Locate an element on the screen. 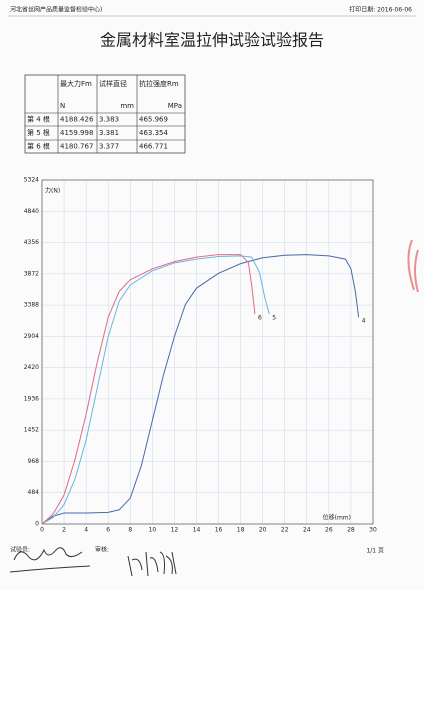  x-axis-label: 位移(mm) is located at coordinates (337, 518).